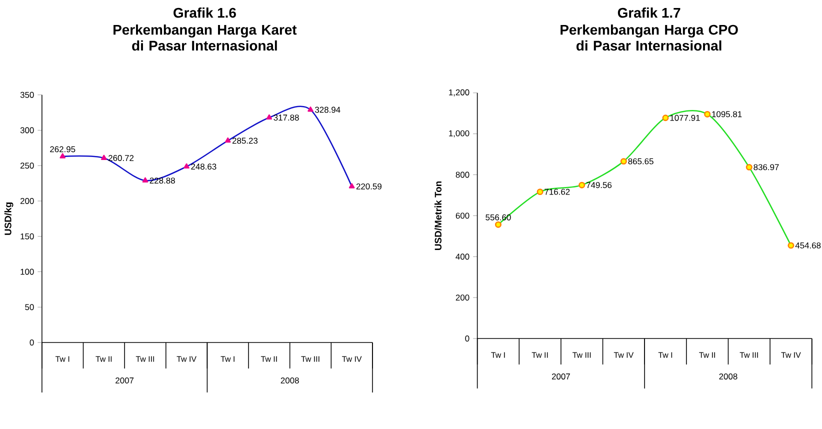 This screenshot has height=429, width=822. What do you see at coordinates (459, 92) in the screenshot?
I see `y-tick-label: 1,200` at bounding box center [459, 92].